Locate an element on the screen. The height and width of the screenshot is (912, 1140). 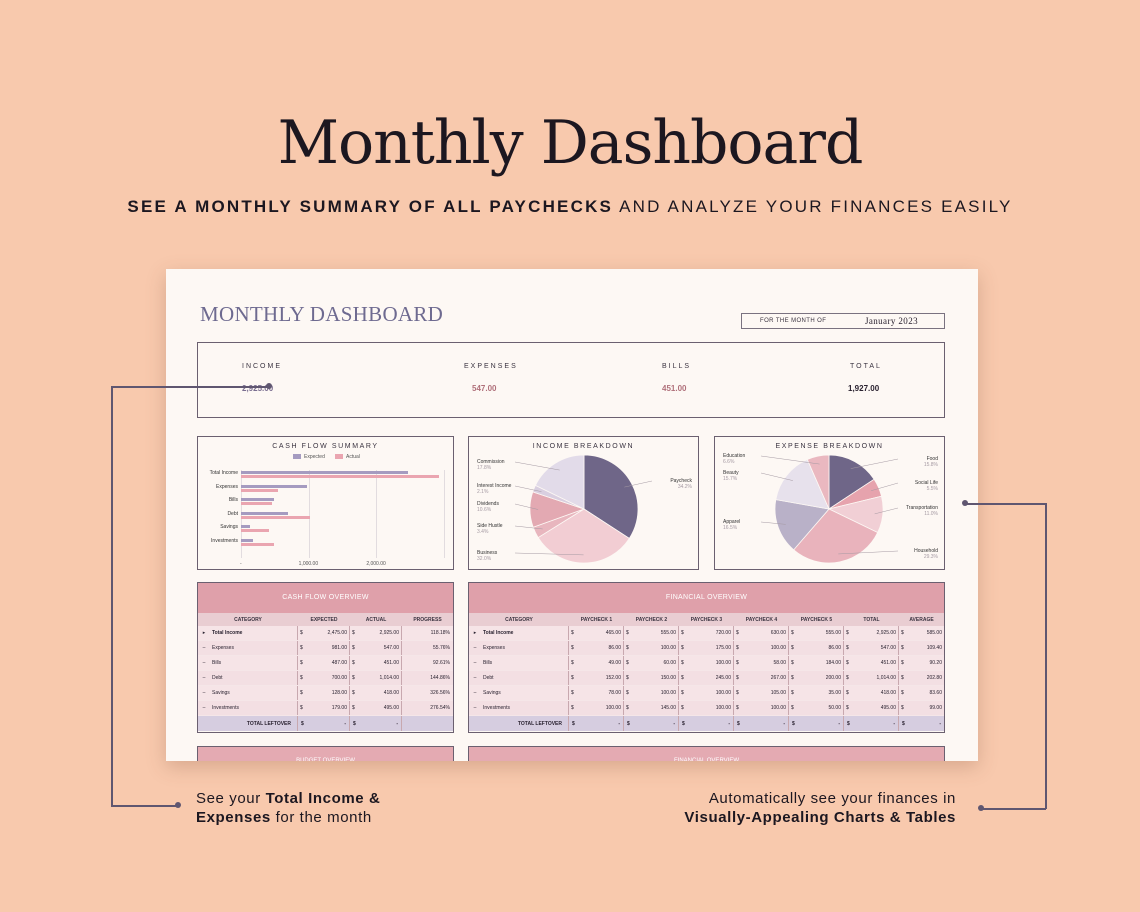
row-value-text: 175.00 is located at coordinates (723, 648).